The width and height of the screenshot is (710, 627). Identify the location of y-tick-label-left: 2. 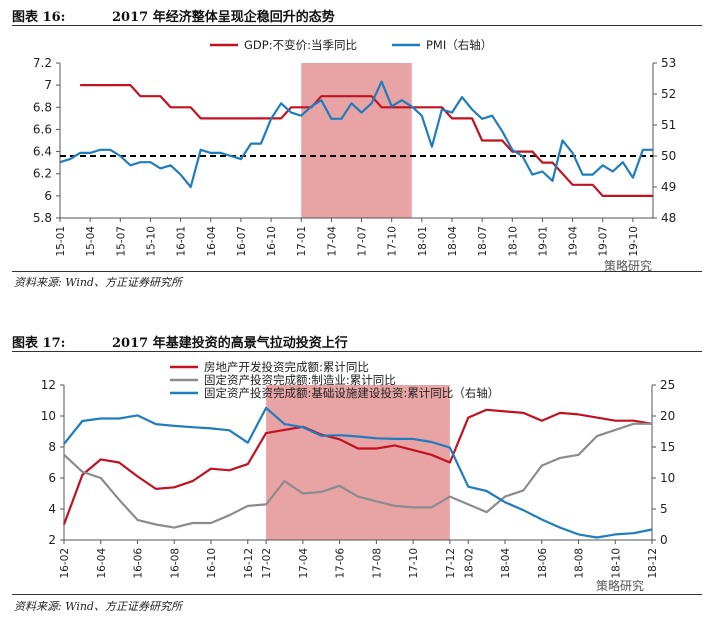
(52, 540).